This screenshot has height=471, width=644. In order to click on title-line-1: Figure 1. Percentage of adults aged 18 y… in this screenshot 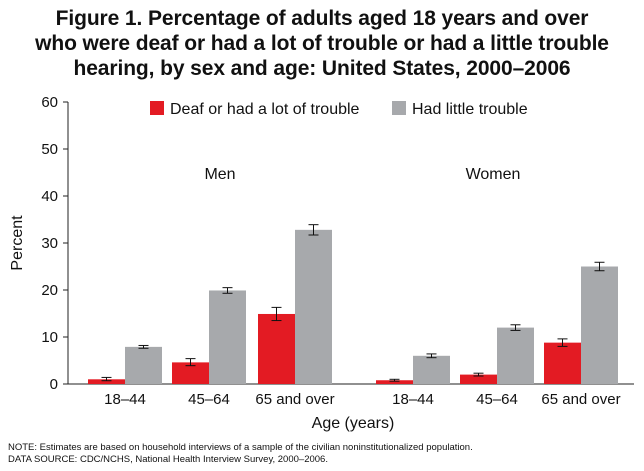, I will do `click(322, 18)`.